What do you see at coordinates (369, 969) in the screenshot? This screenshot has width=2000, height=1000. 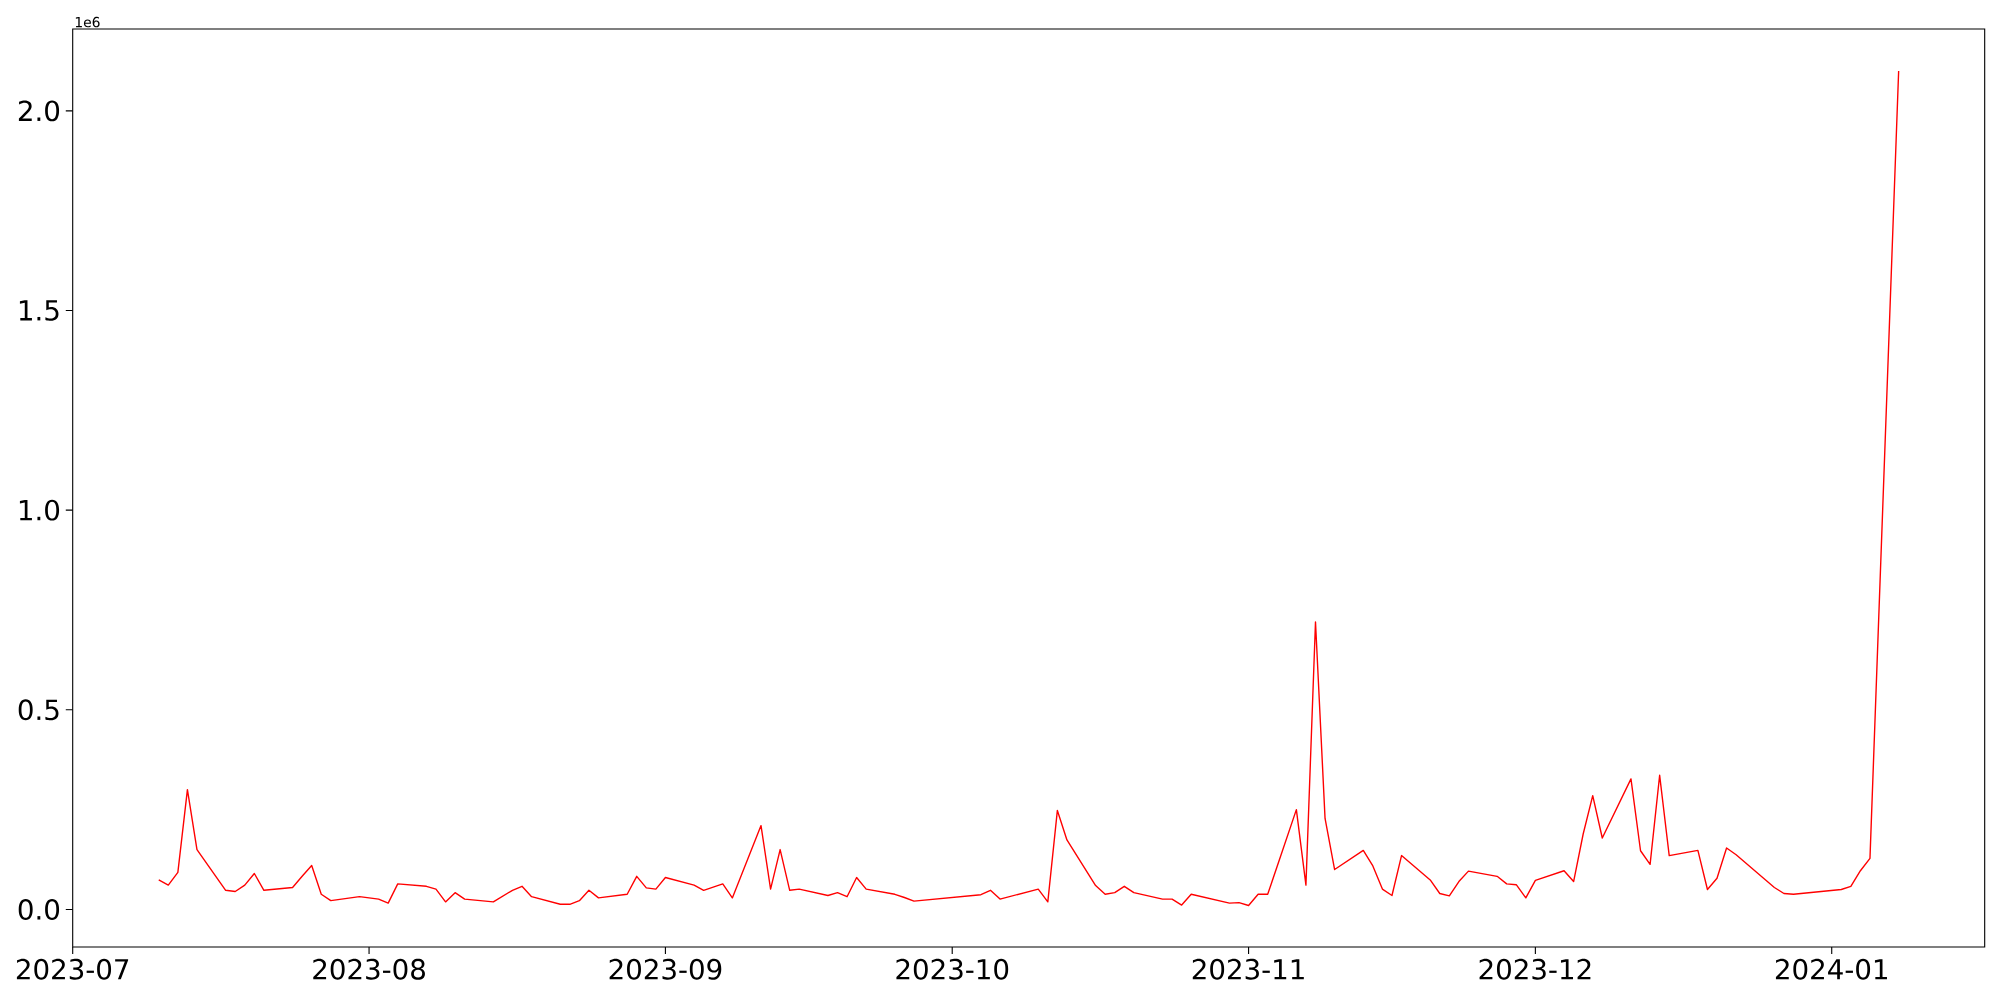 I see `x-tick-label: 2023-08` at bounding box center [369, 969].